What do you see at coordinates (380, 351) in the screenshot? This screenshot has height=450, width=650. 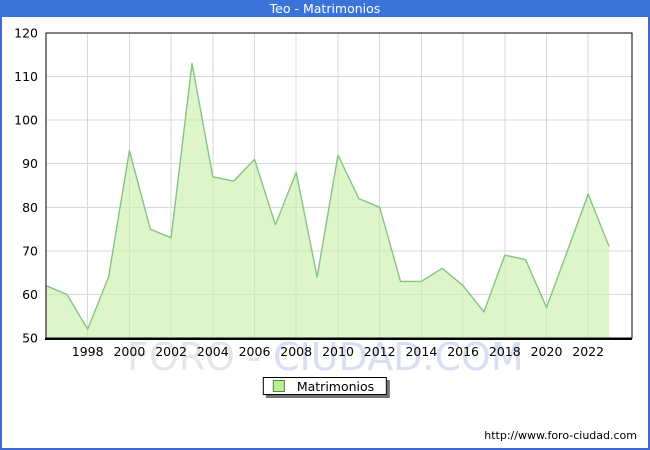 I see `x-tick-label: 2012` at bounding box center [380, 351].